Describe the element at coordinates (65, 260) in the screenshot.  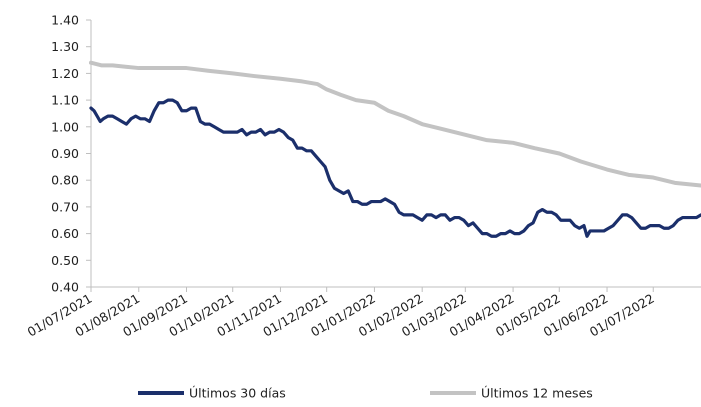
I see `y-tick-label: 0.50` at that location.